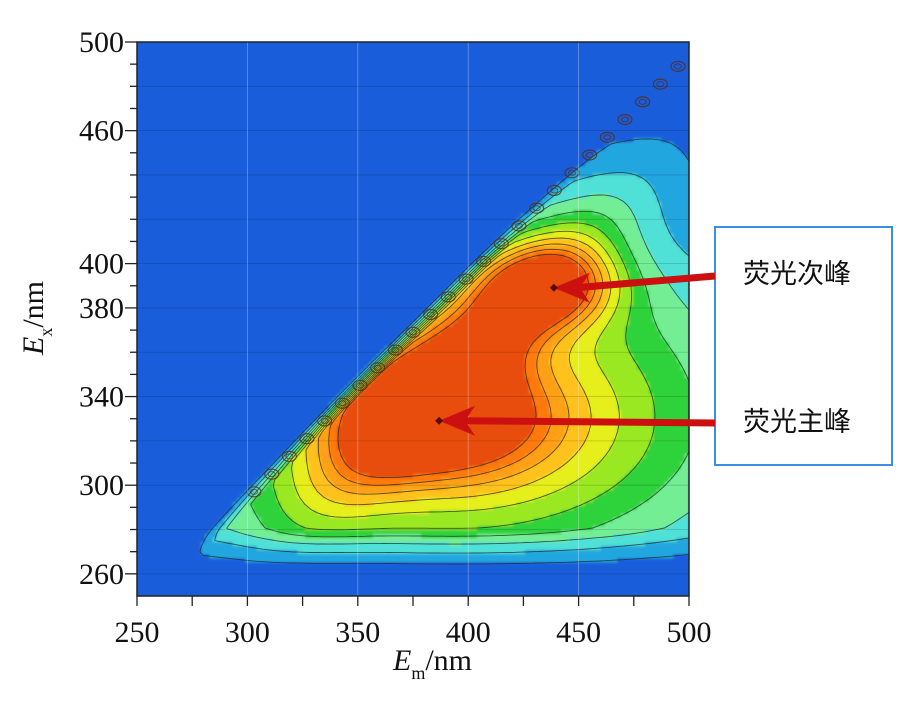  Describe the element at coordinates (101, 42) in the screenshot. I see `y-tick-label: 500` at that location.